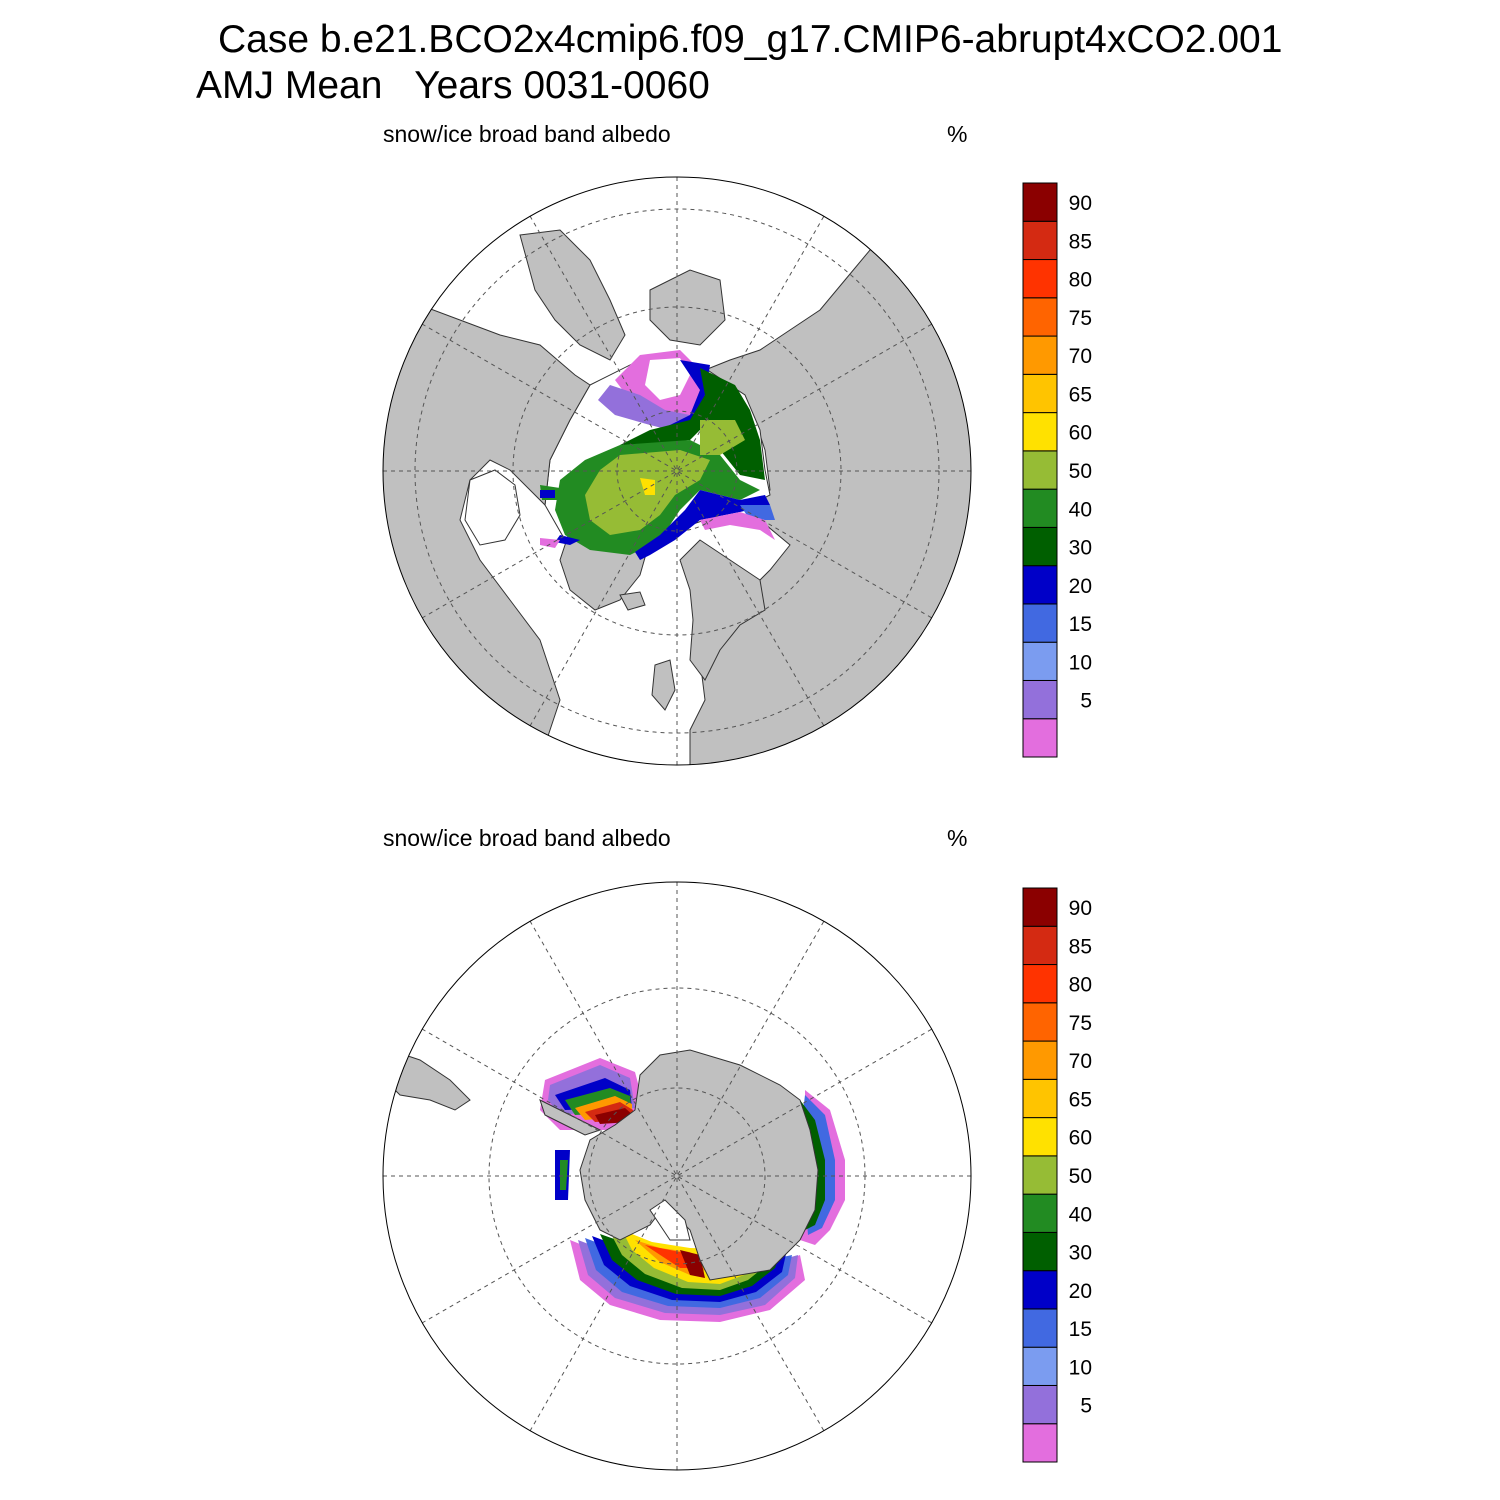 This screenshot has height=1500, width=1500. I want to click on south-colorbar: 5 10 15 20 30 40 50 60 65 70 75 80 85 90, so click(1057, 1175).